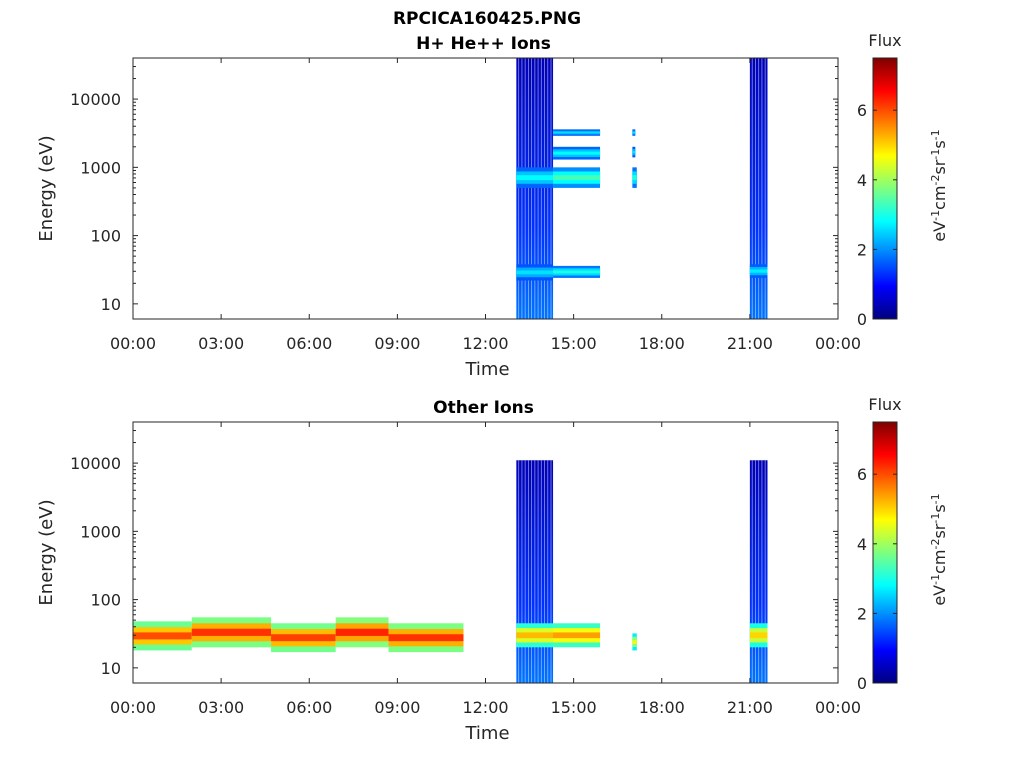 The height and width of the screenshot is (768, 1024). I want to click on figure-title: RPCICA160425.PNG, so click(487, 19).